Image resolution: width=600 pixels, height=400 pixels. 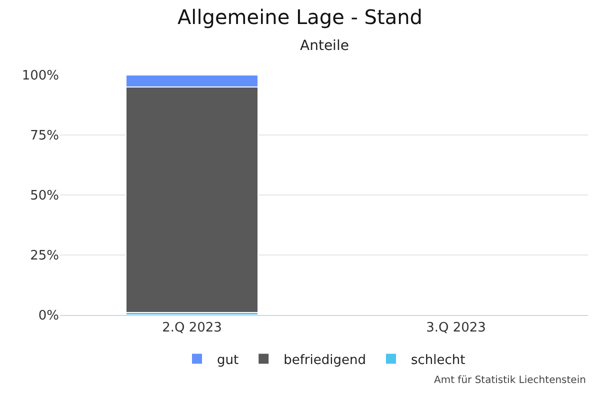 I want to click on text: Amt für Statistik Liechtenstein, so click(x=510, y=380).